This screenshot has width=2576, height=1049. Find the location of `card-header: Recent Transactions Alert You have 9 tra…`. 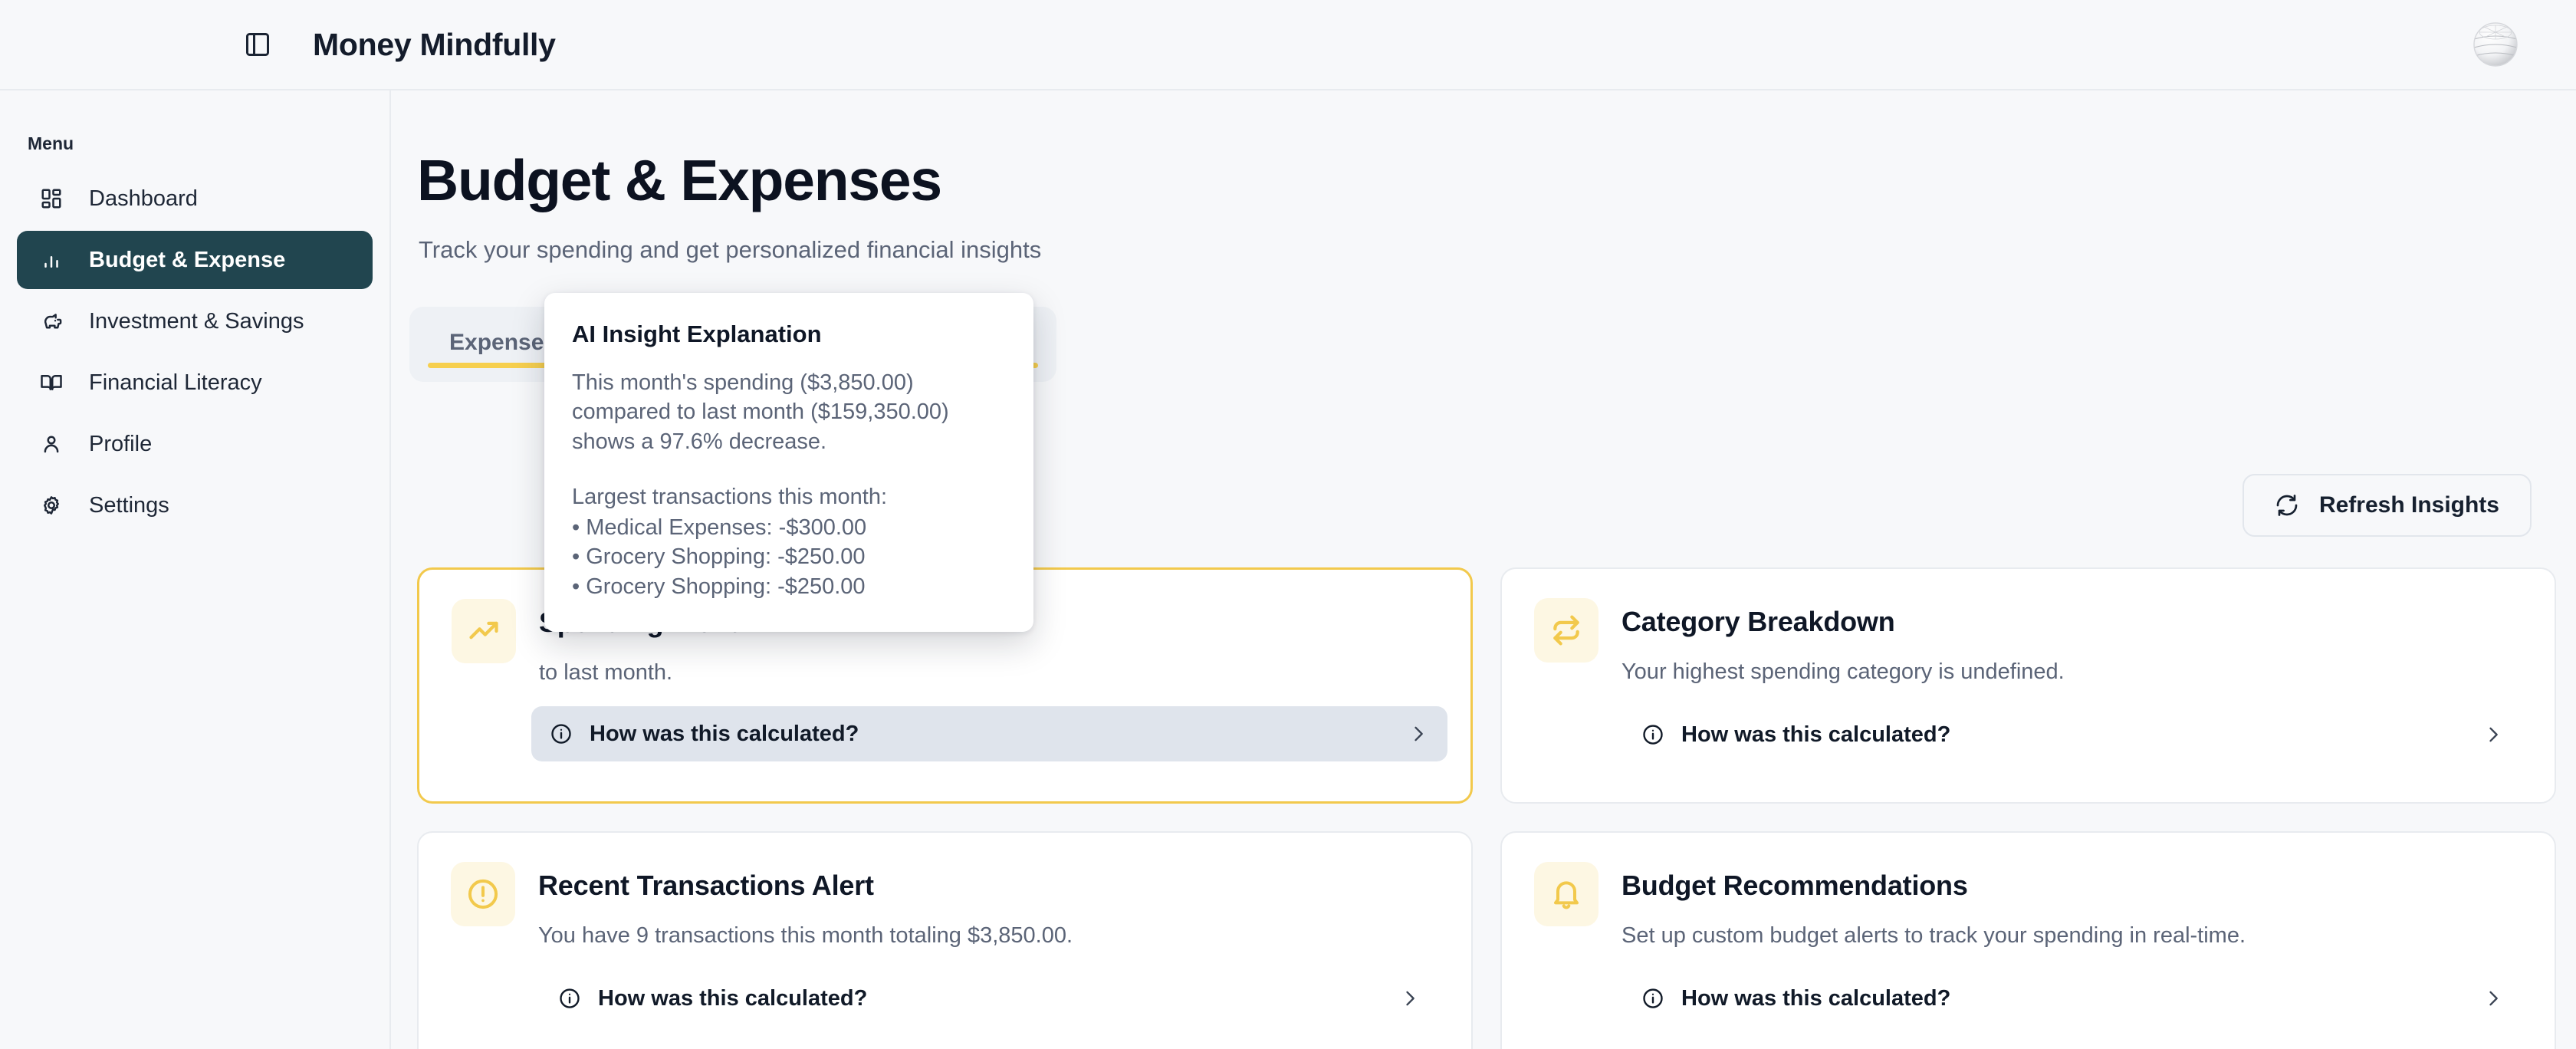

card-header: Recent Transactions Alert You have 9 tra… is located at coordinates (945, 905).